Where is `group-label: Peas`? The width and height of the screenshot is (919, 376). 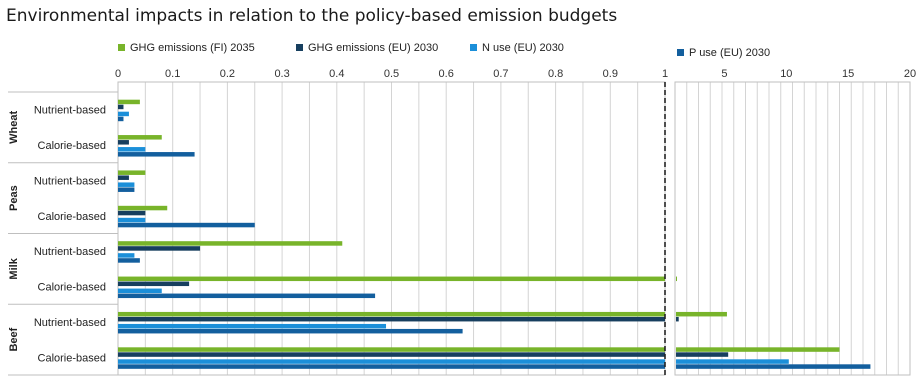 group-label: Peas is located at coordinates (14, 198).